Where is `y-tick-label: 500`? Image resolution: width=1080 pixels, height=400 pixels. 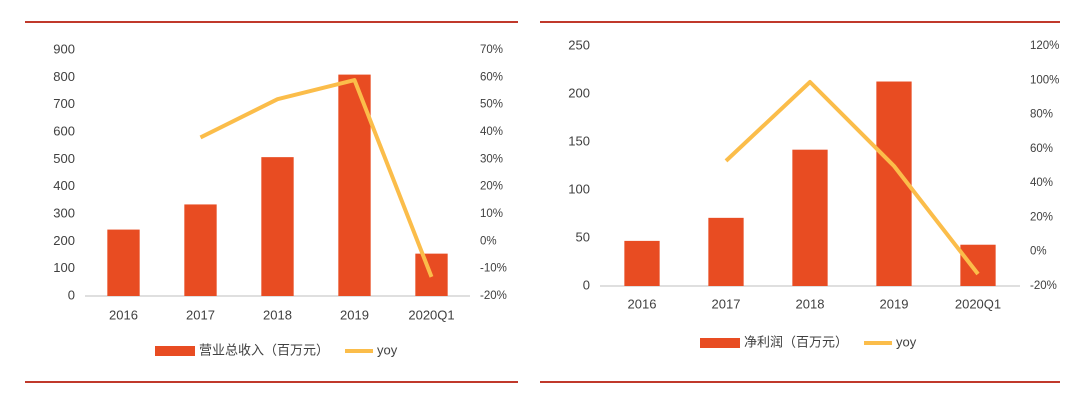
y-tick-label: 500 is located at coordinates (64, 158).